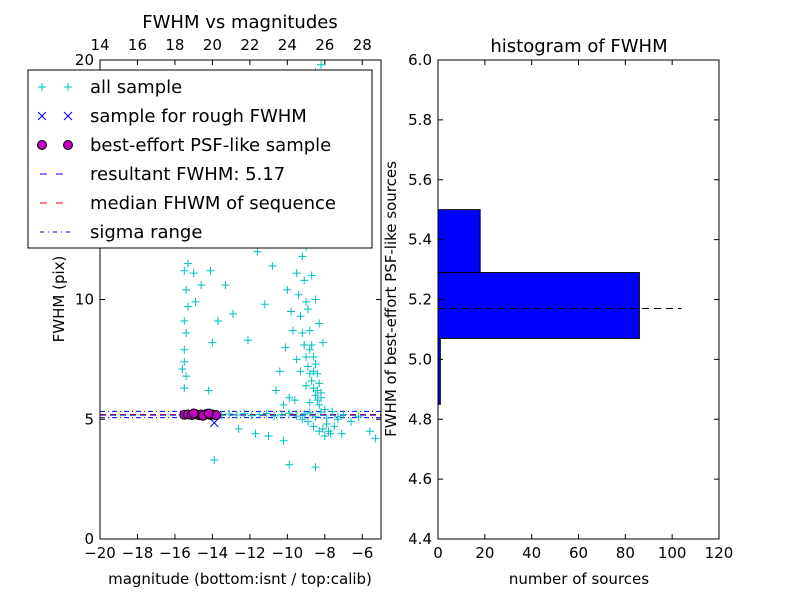  I want to click on x-tick-label: −12, so click(250, 553).